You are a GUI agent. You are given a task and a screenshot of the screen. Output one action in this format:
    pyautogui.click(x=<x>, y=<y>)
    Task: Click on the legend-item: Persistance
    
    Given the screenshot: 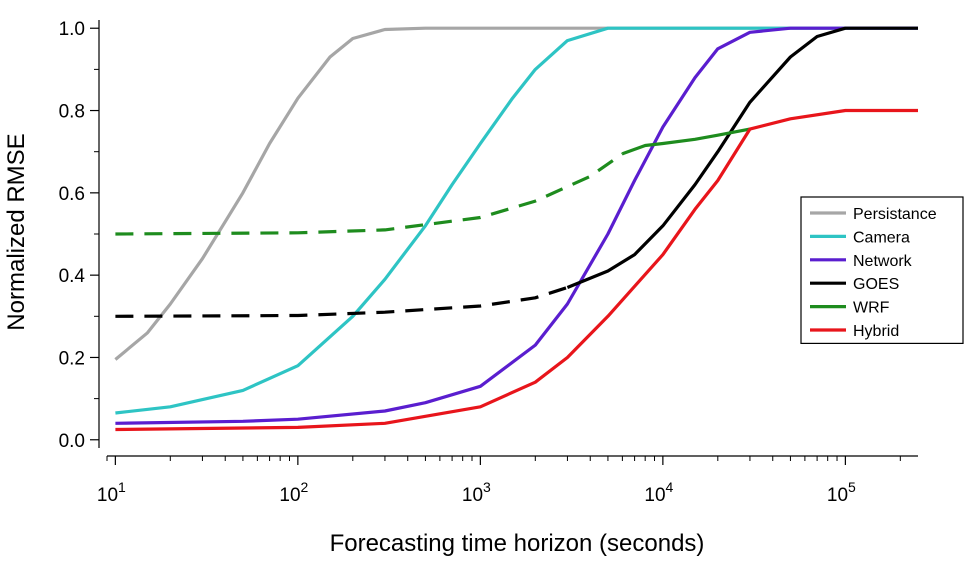 What is the action you would take?
    pyautogui.click(x=873, y=214)
    